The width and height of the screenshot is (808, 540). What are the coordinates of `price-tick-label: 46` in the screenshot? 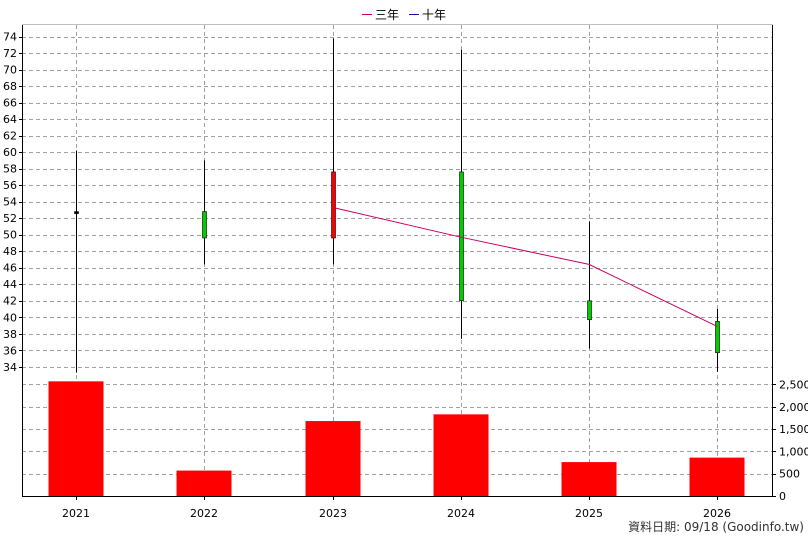 It's located at (10, 268).